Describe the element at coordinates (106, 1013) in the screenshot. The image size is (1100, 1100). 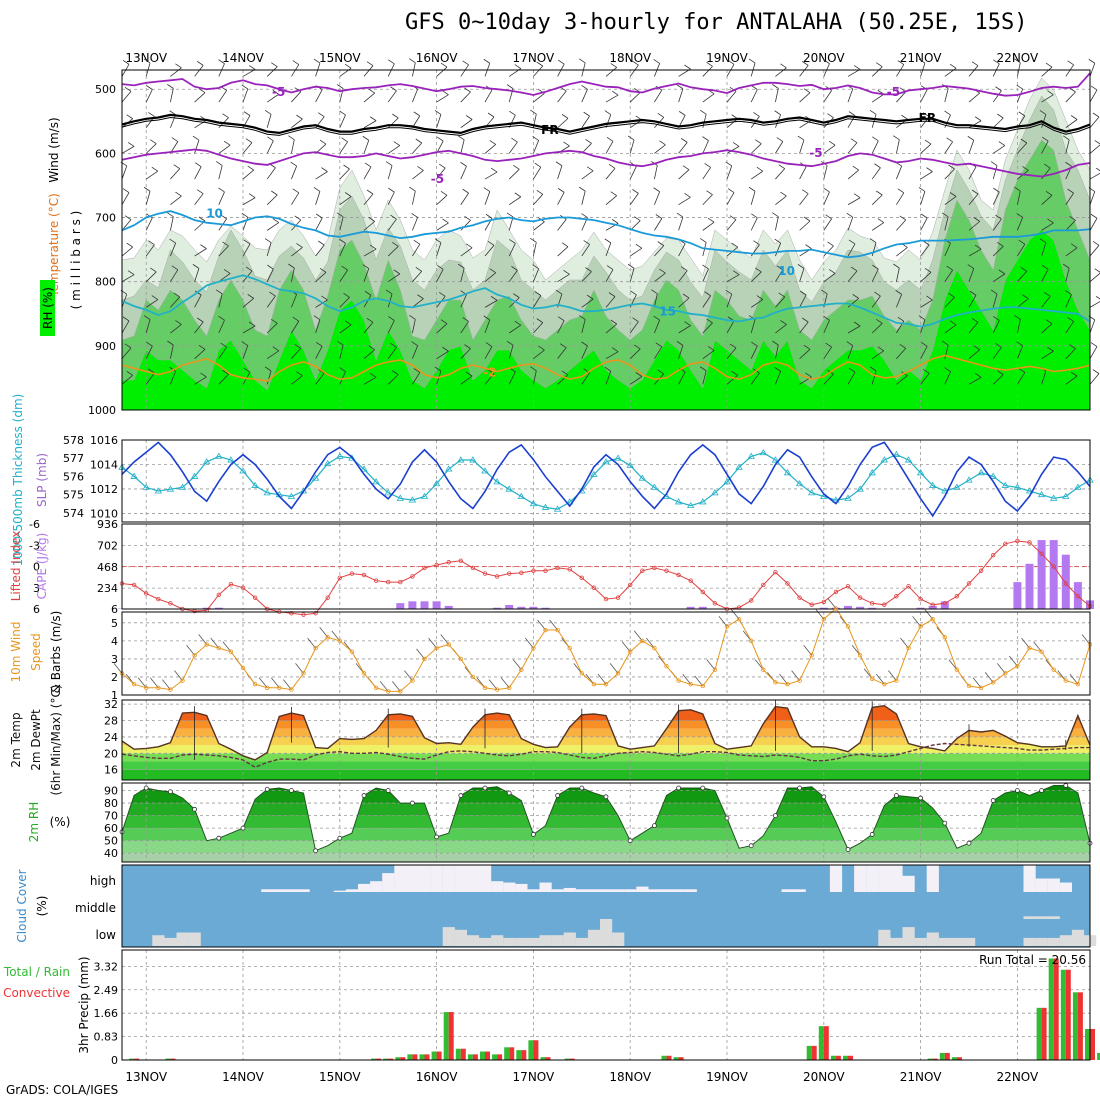
I see `precip-tick-label: 1.66` at that location.